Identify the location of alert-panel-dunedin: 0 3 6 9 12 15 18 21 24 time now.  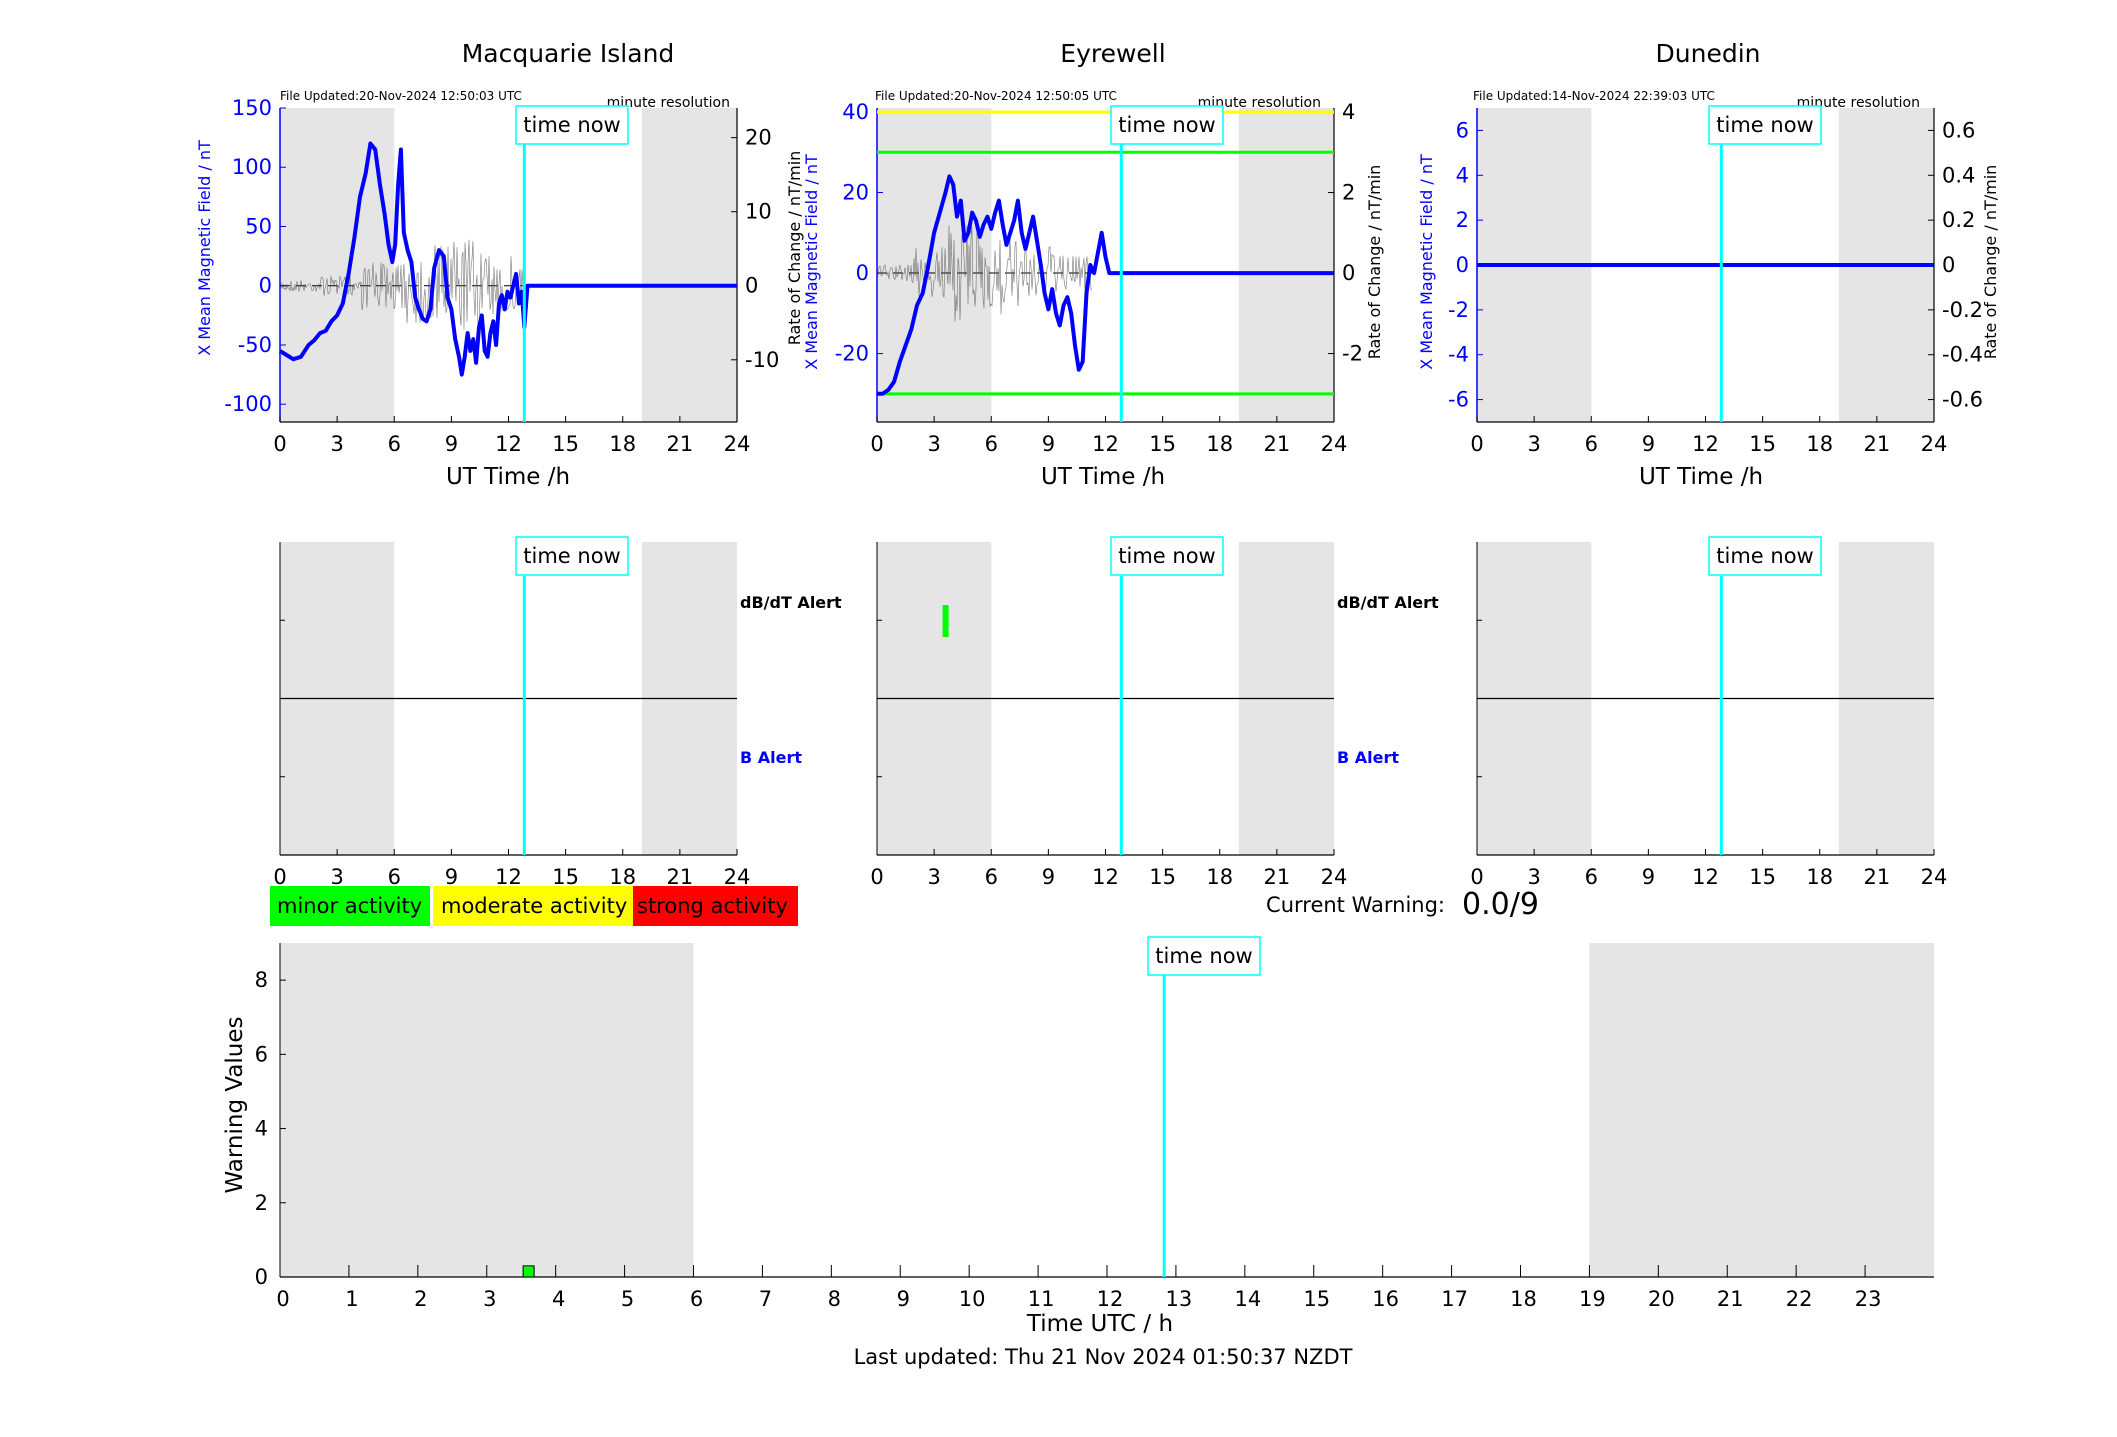
(1708, 712).